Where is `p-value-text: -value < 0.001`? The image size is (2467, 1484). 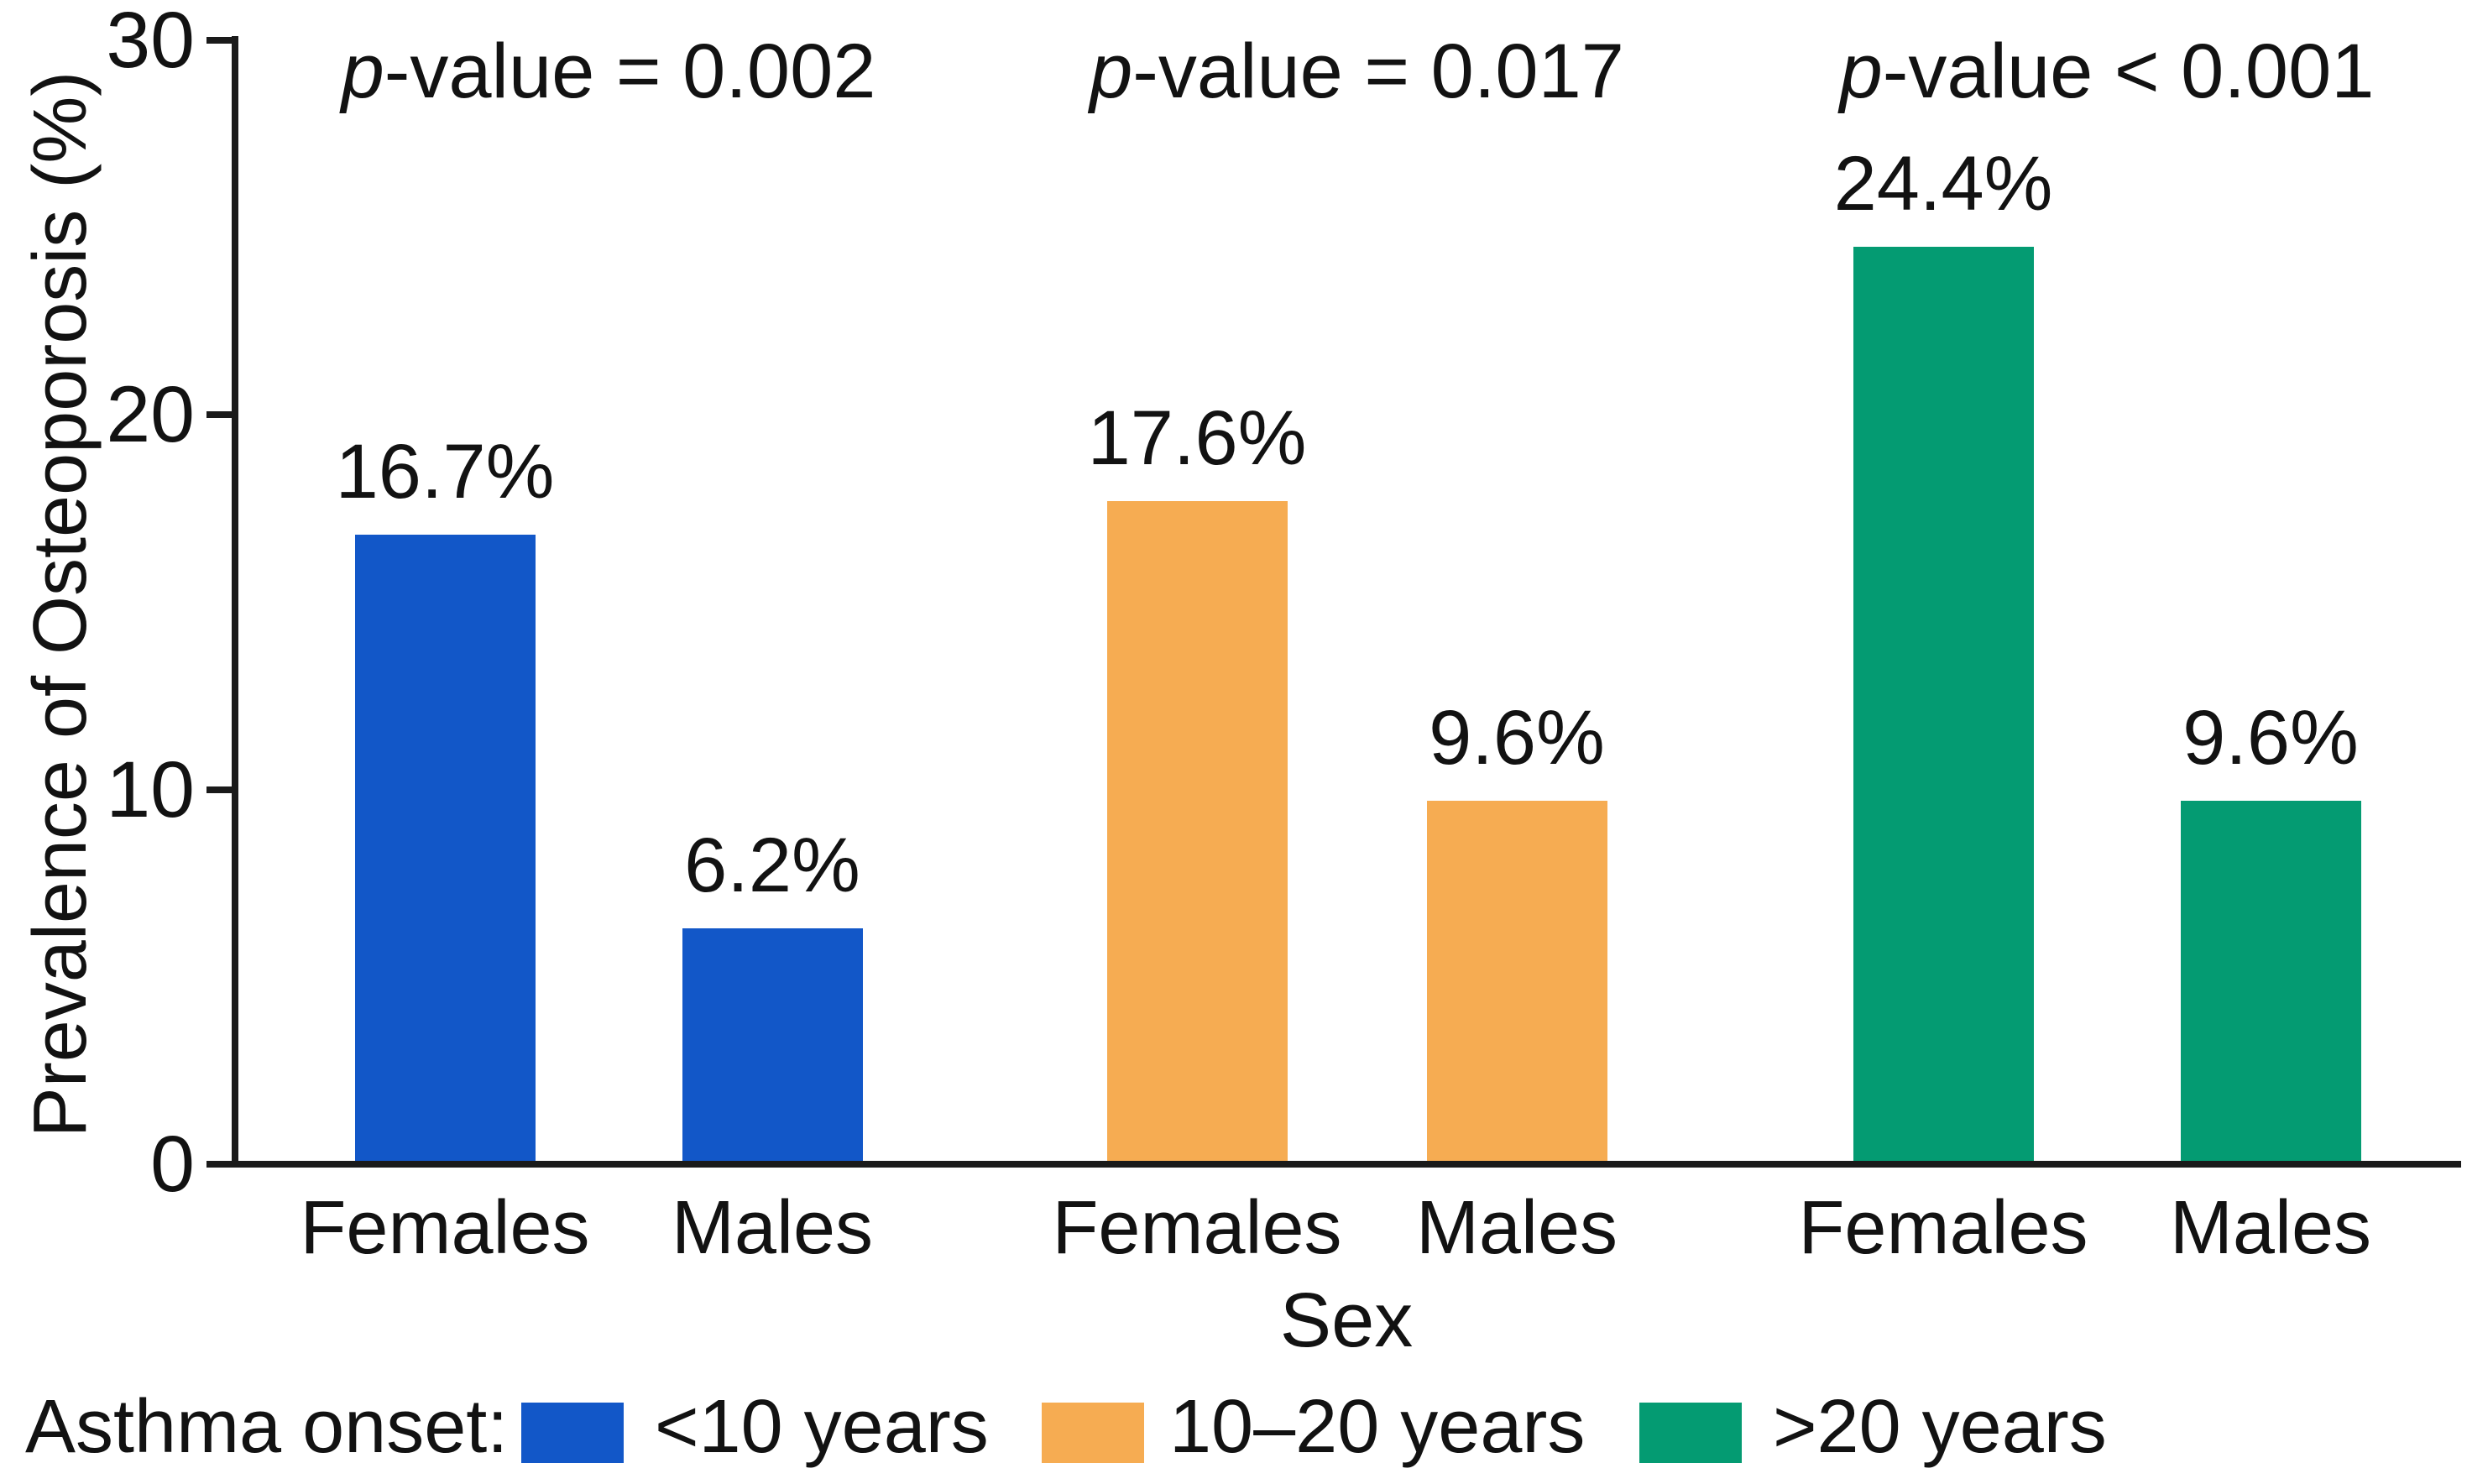 p-value-text: -value < 0.001 is located at coordinates (2129, 71).